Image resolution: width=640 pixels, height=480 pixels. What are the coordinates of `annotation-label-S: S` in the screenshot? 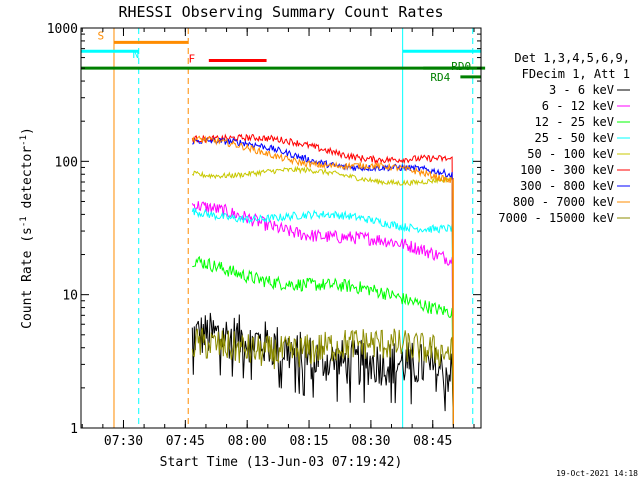 It's located at (100, 35).